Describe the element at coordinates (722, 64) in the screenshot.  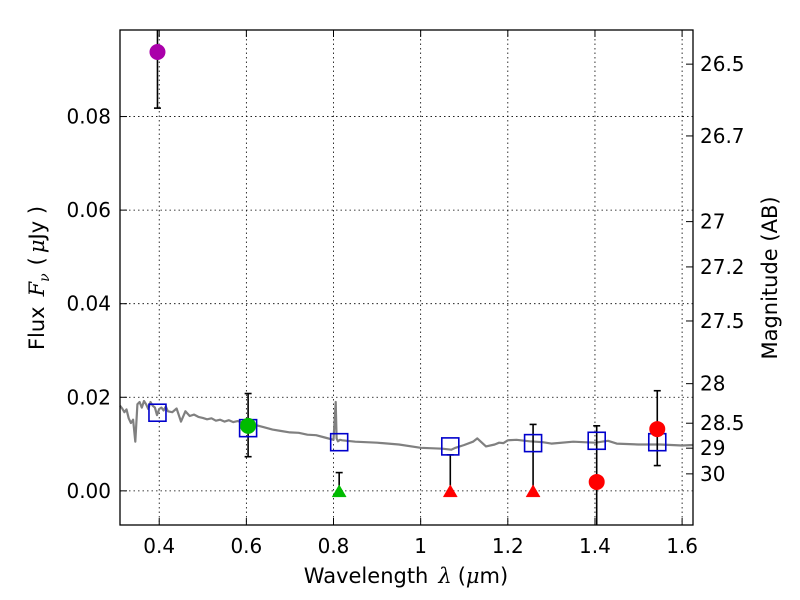
I see `magnitude-tick-label-0: 26.5` at that location.